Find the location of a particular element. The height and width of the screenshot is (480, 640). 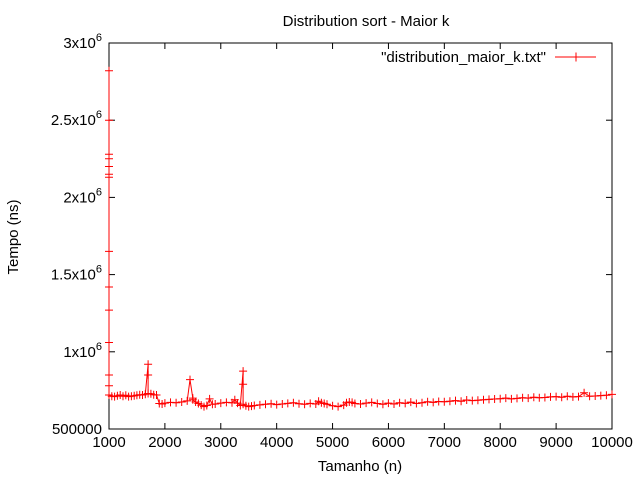

y-tick-label: 500000 is located at coordinates (77, 429).